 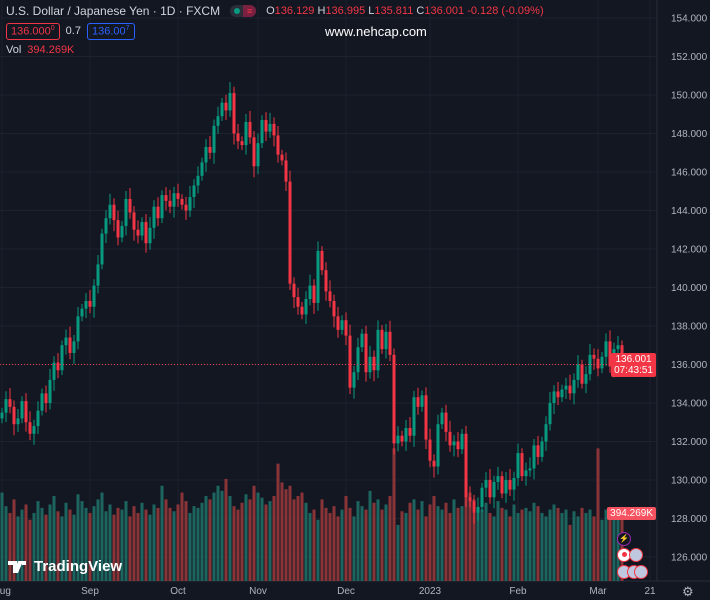 What do you see at coordinates (624, 539) in the screenshot?
I see `lightning-event-icon: ⚡` at bounding box center [624, 539].